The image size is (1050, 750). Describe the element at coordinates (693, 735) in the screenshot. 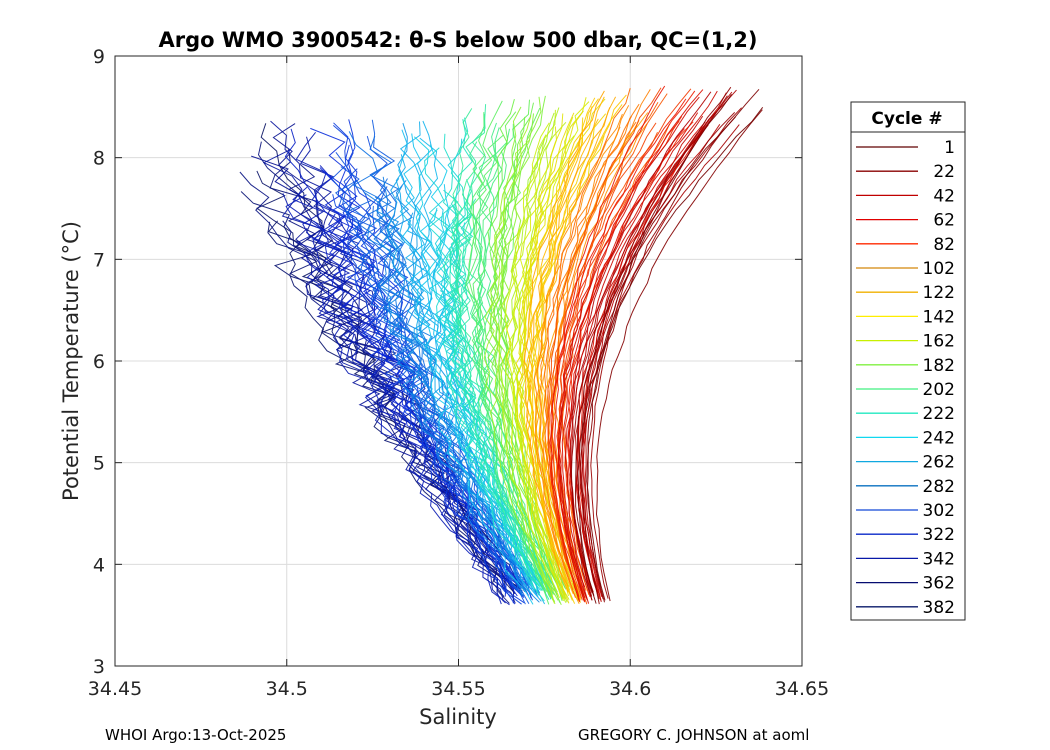

I see `footer-right: GREGORY C. JOHNSON at aoml` at that location.